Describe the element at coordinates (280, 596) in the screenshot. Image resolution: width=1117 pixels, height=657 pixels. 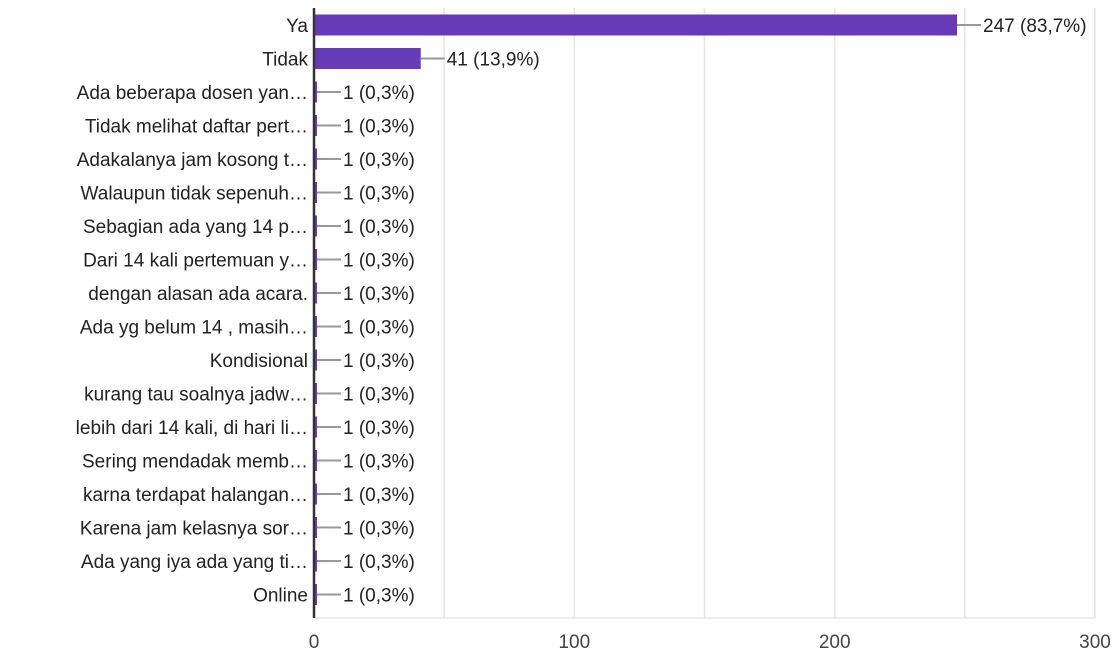
I see `category-label: Online` at that location.